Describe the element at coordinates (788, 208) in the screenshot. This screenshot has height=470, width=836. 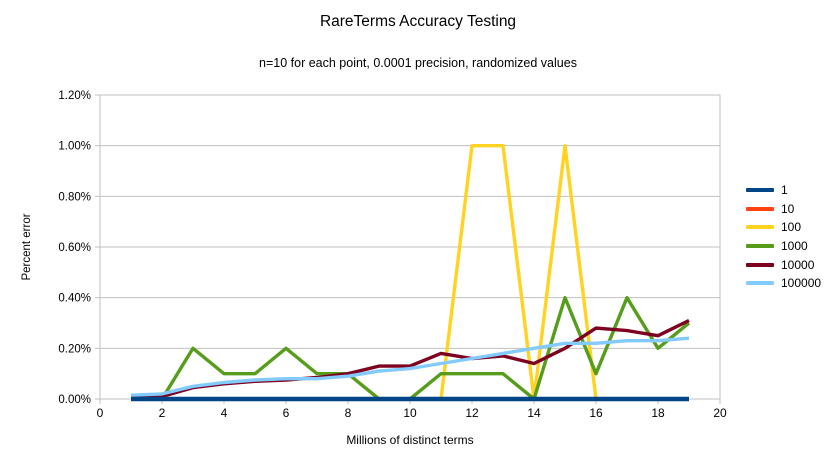
I see `legend-label: 10` at that location.